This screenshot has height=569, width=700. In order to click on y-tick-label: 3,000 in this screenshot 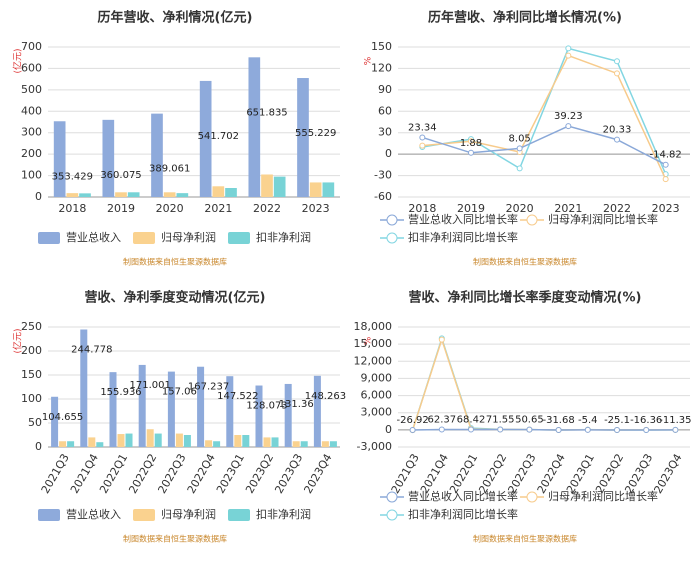, I will do `click(377, 412)`.